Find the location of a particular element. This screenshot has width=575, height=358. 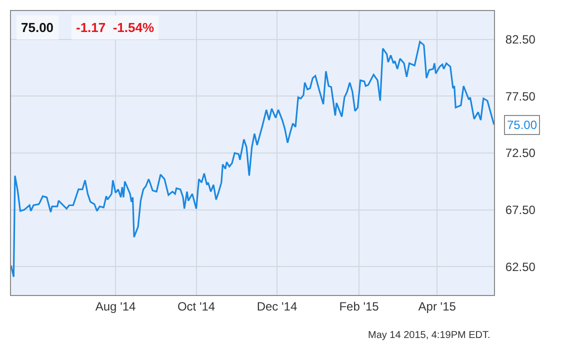

x-tick-label: Dec '14 is located at coordinates (277, 306).